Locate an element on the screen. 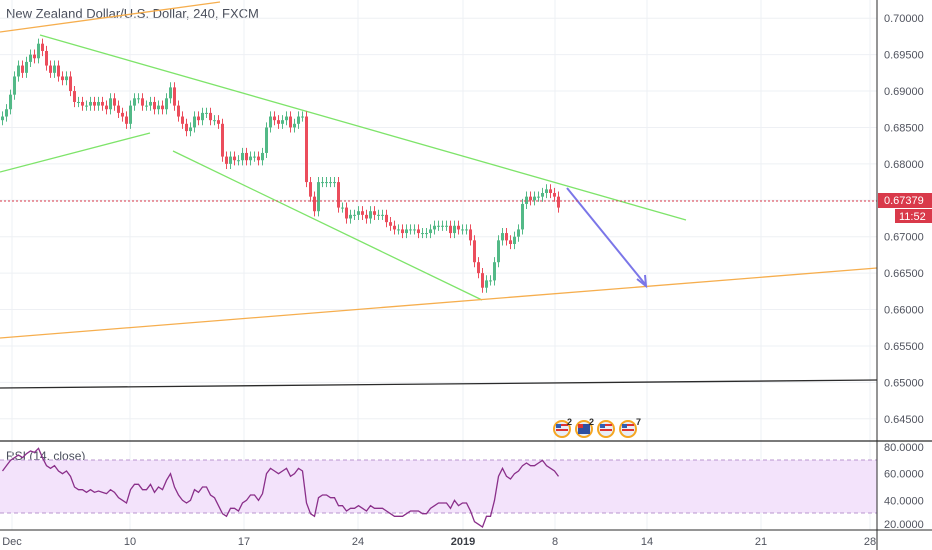 This screenshot has width=932, height=550. us-flag-event-icon: 7 is located at coordinates (630, 427).